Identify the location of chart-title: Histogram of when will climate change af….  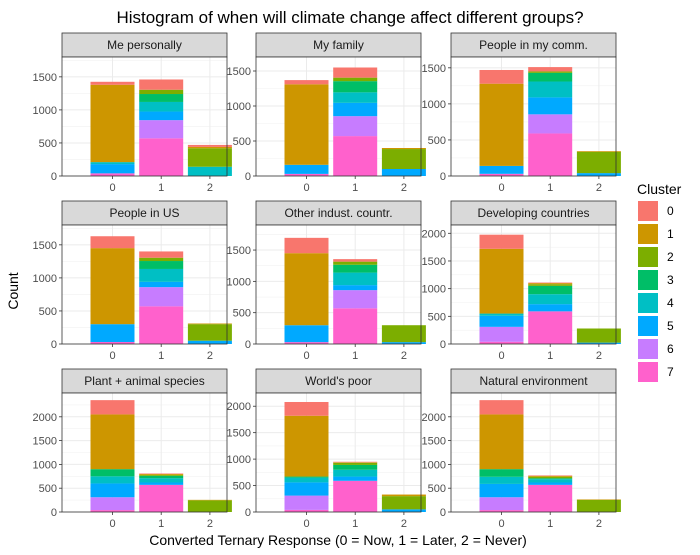
(349, 17).